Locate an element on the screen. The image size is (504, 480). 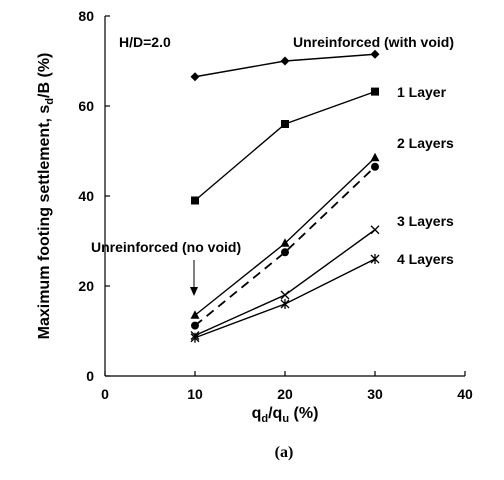
y-ticks: 0 20 40 60 80 is located at coordinates (94, 196).